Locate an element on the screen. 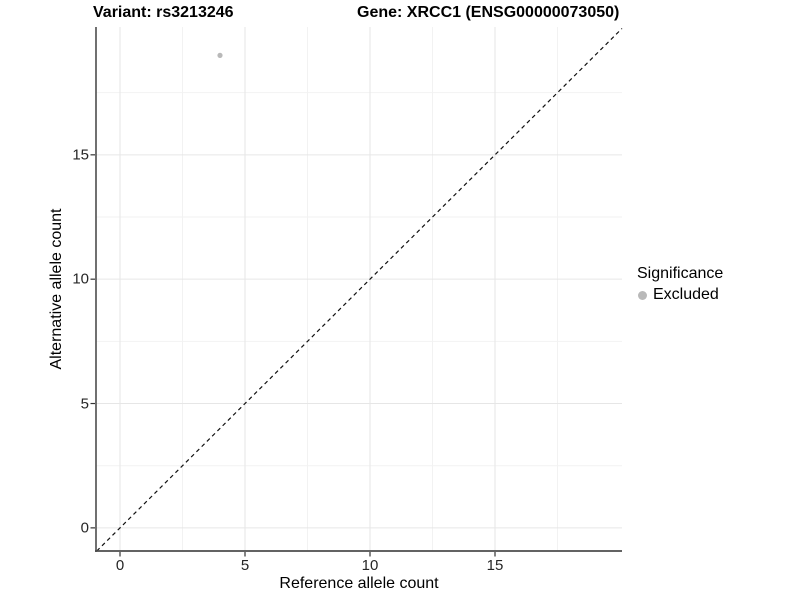 This screenshot has width=800, height=600. legend-marker-circle-icon is located at coordinates (642, 295).